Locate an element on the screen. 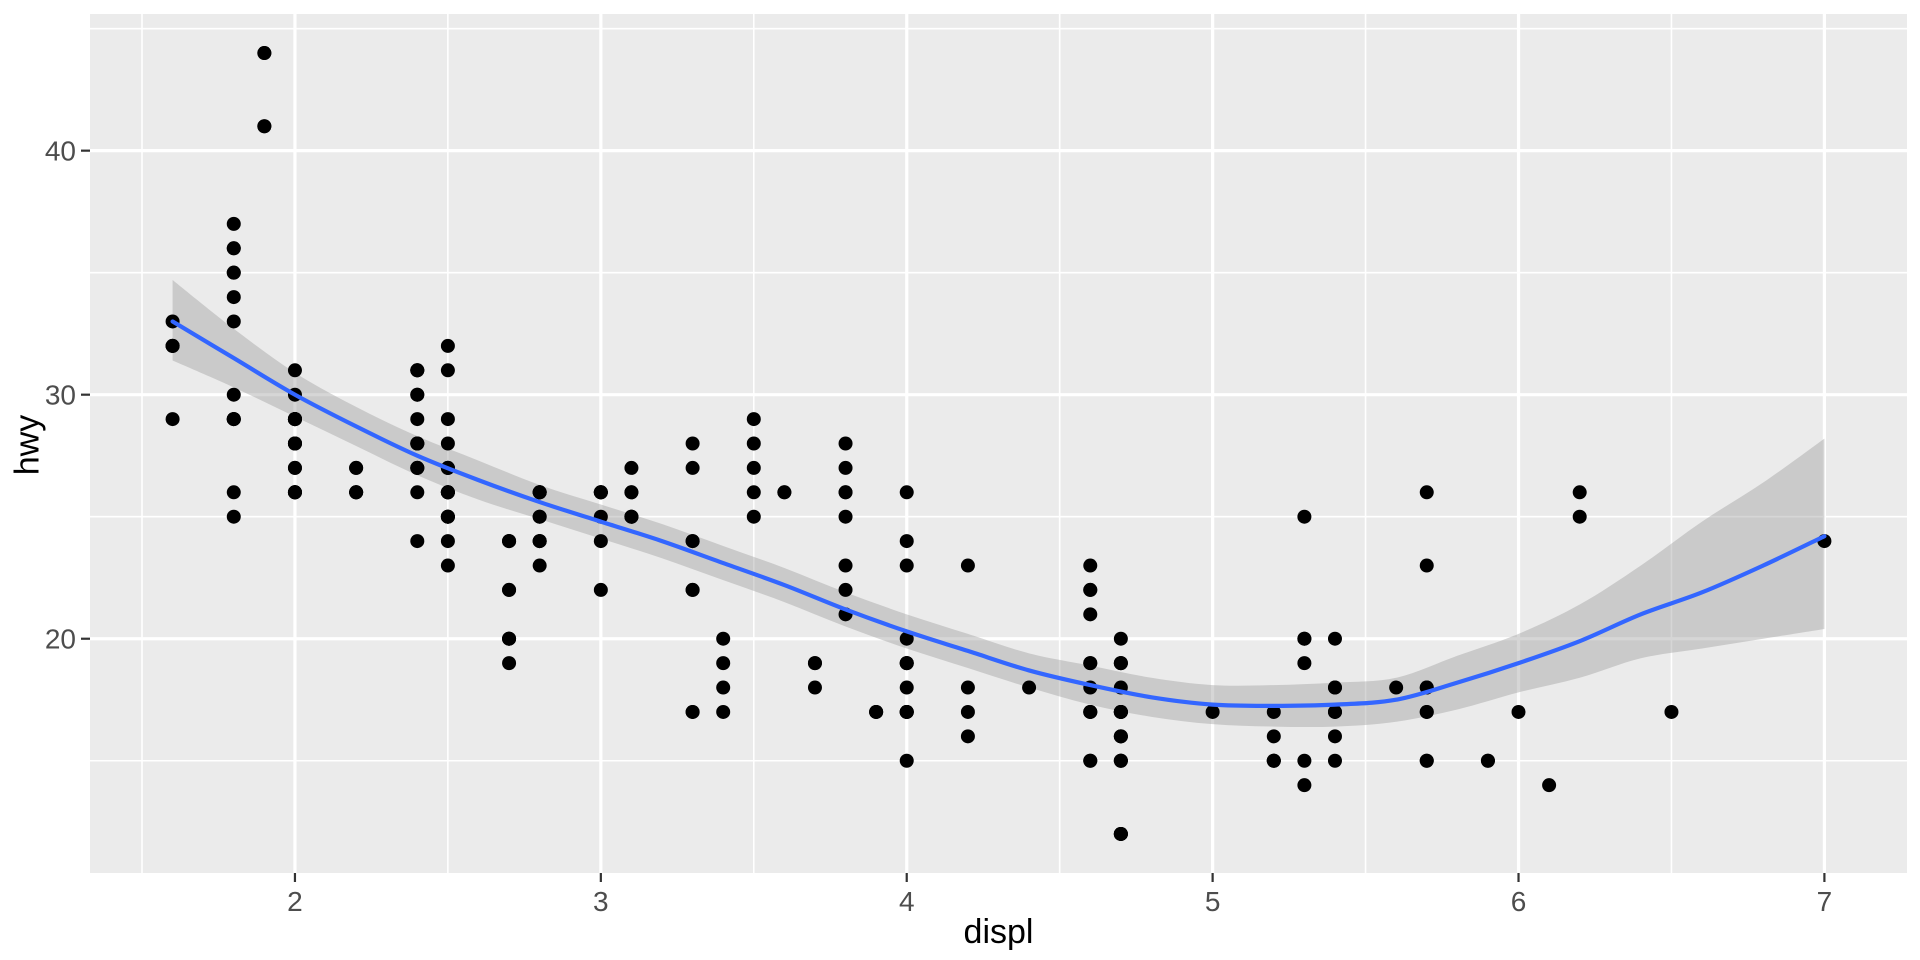 Image resolution: width=1920 pixels, height=960 pixels. svg-text: 20 is located at coordinates (60, 639).